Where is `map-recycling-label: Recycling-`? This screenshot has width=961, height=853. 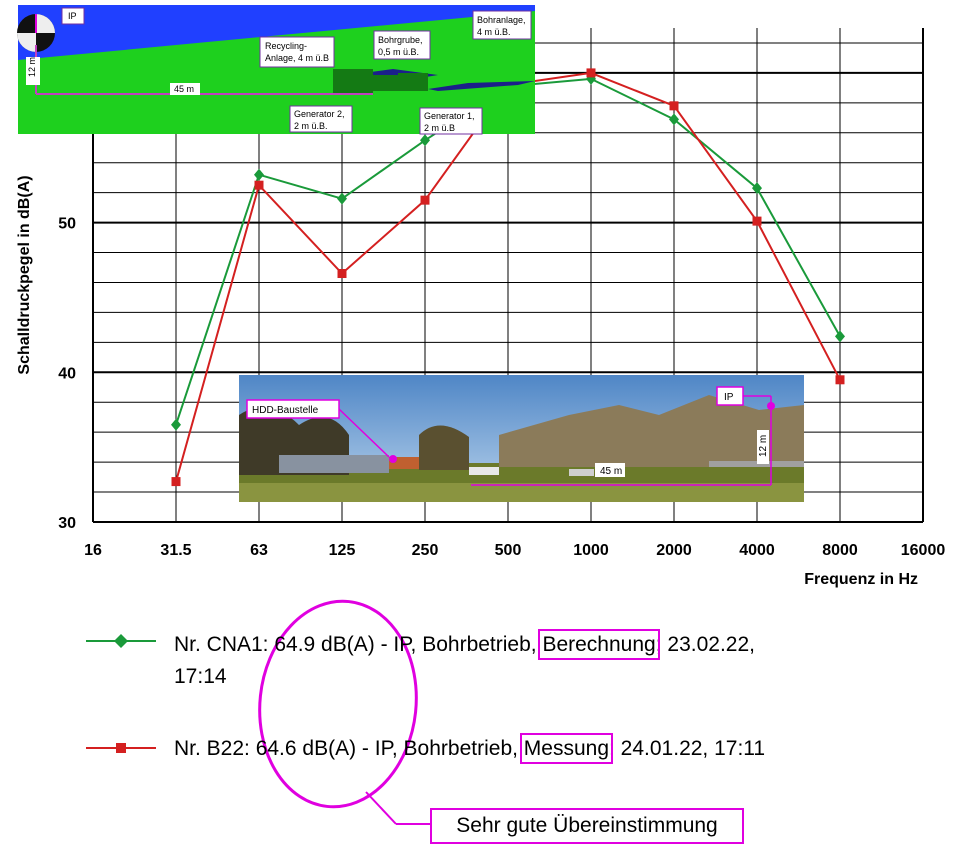 map-recycling-label: Recycling- is located at coordinates (286, 46).